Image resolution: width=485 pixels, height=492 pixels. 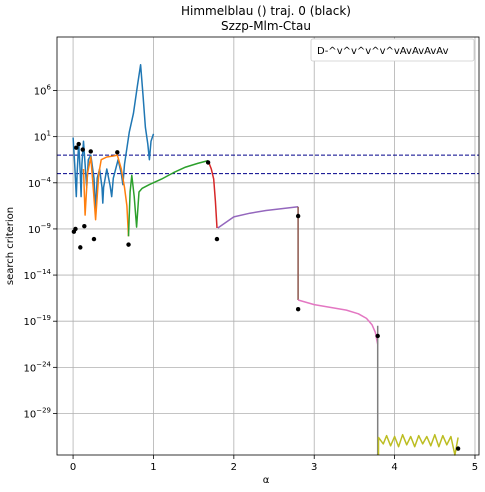 I want to click on y-tick-label: 10⁻¹⁹, so click(x=37, y=321).